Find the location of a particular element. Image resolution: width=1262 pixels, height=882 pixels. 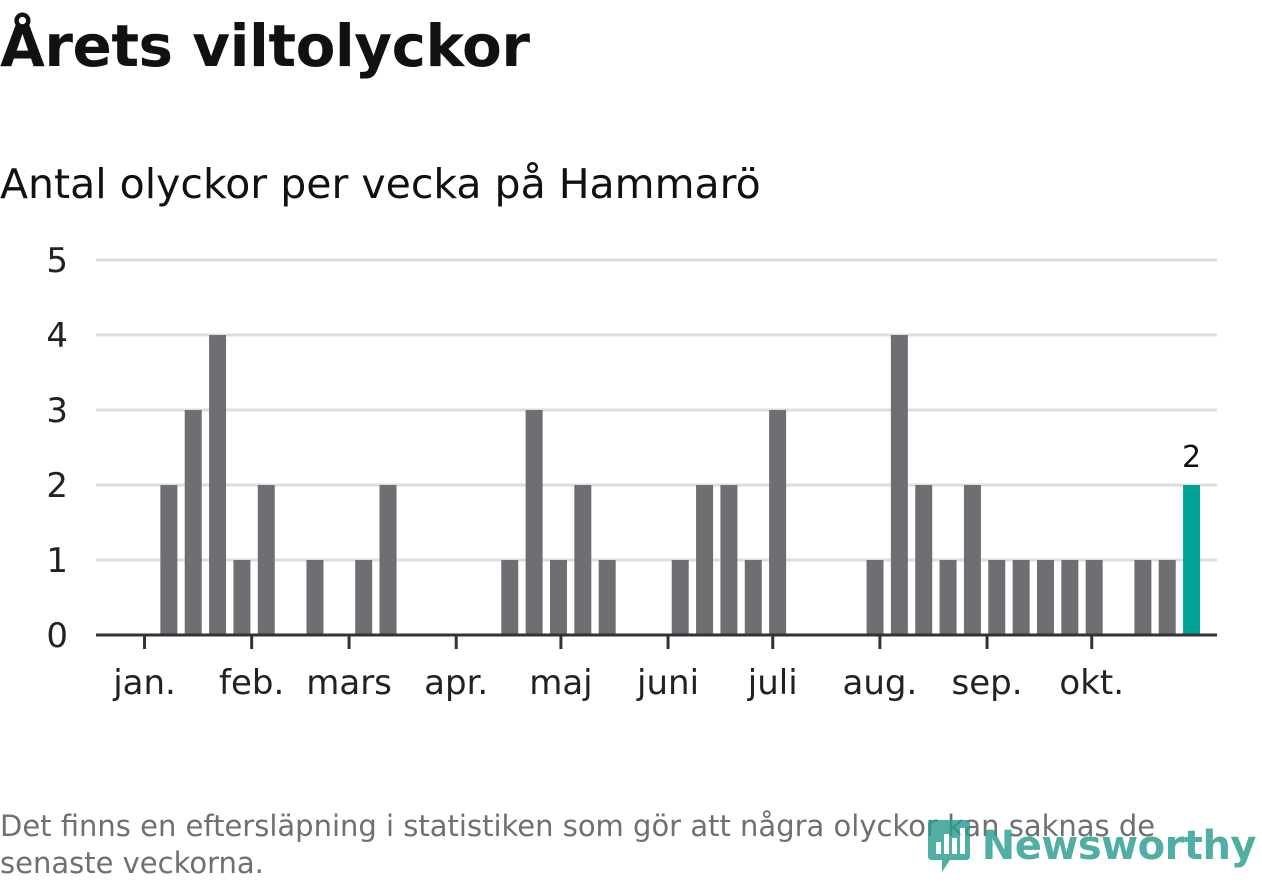

x-tick-label: juli is located at coordinates (772, 683).